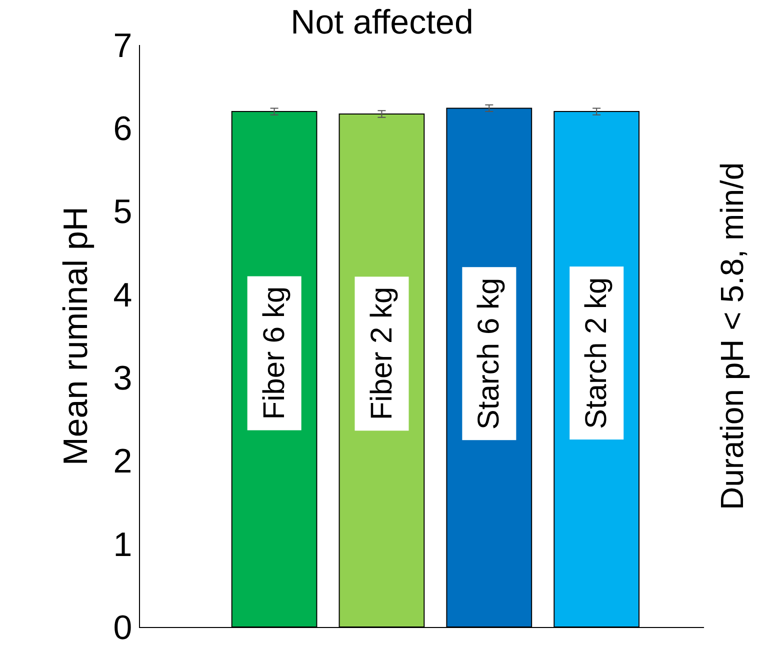 The width and height of the screenshot is (764, 659). Describe the element at coordinates (597, 353) in the screenshot. I see `x-tick-label: Starch 2 kg` at that location.